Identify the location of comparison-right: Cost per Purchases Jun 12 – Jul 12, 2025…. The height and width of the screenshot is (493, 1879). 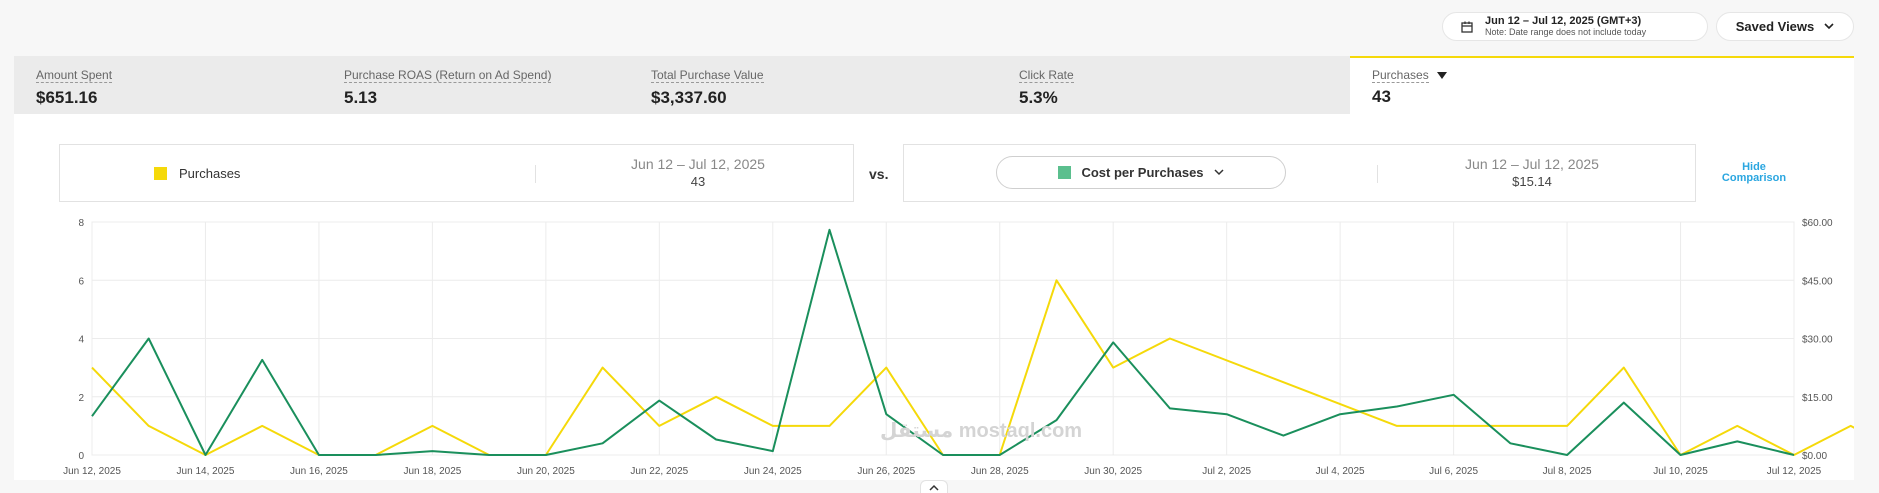
(1299, 173).